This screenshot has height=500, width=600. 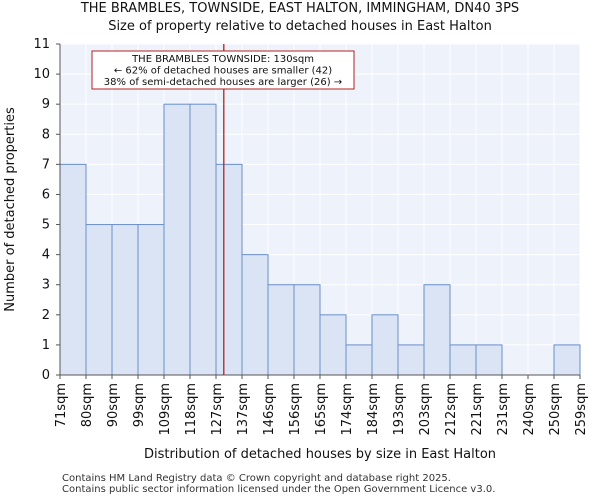 What do you see at coordinates (555, 409) in the screenshot?
I see `x-tick-label: 250sqm` at bounding box center [555, 409].